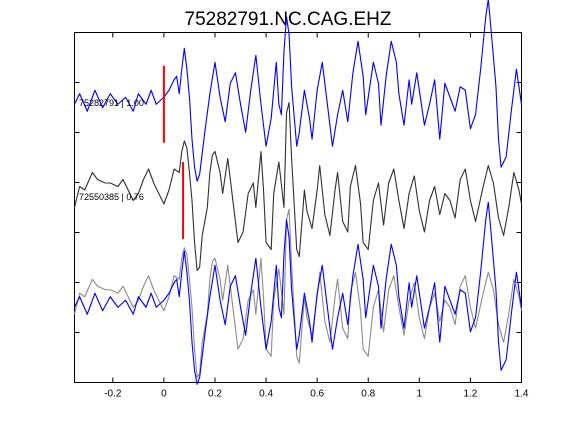 Image resolution: width=576 pixels, height=432 pixels. Describe the element at coordinates (111, 103) in the screenshot. I see `trace-label-master: 75282791 | 1.00` at that location.